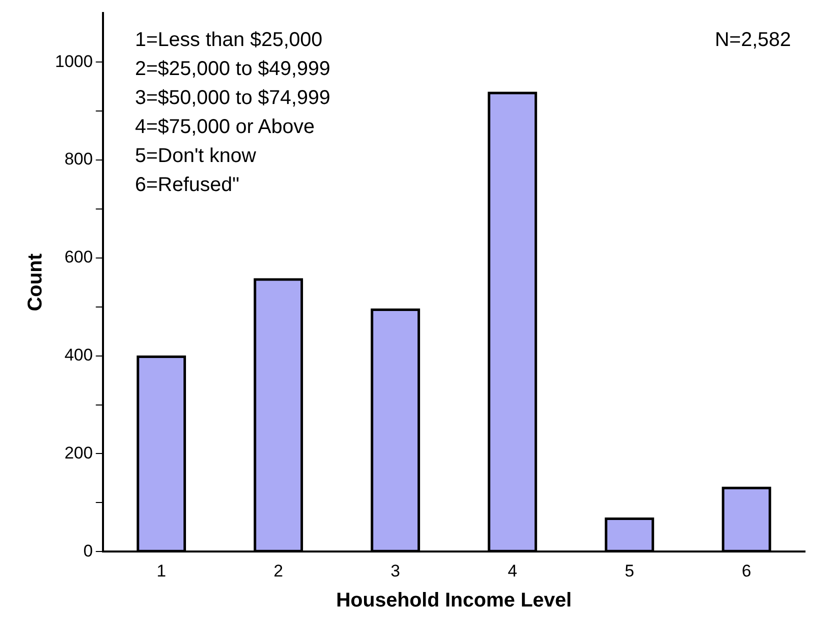  Describe the element at coordinates (88, 550) in the screenshot. I see `y-tick-label: 0` at that location.